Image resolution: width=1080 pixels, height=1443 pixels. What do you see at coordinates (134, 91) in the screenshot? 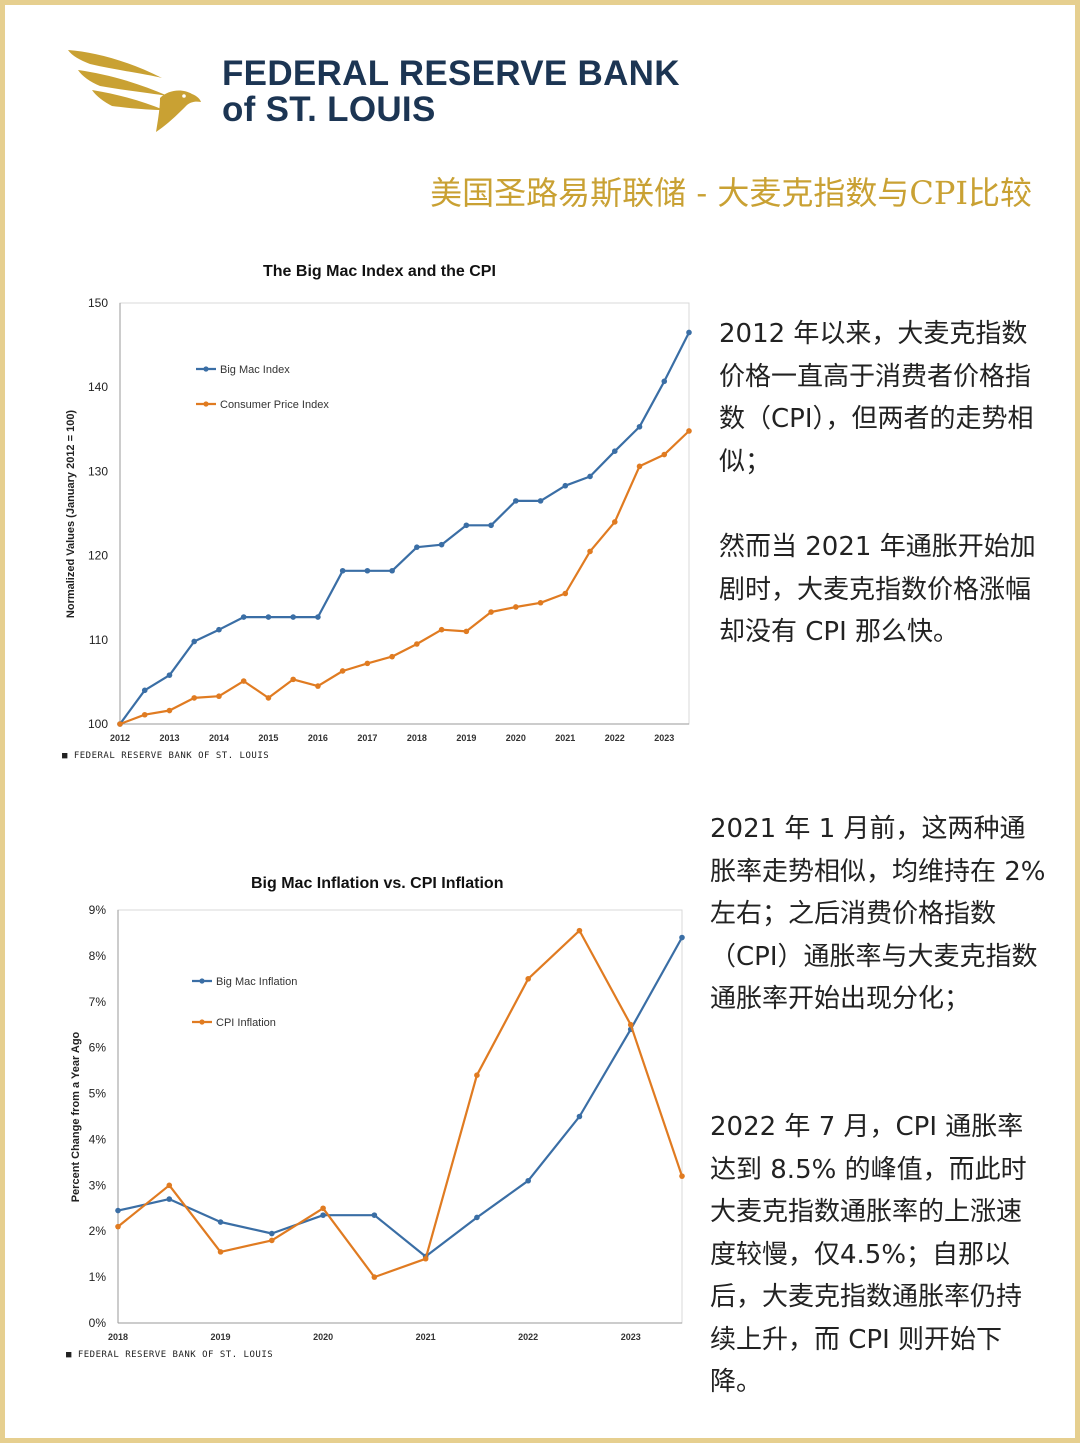
I see `eagle-logo-icon` at bounding box center [134, 91].